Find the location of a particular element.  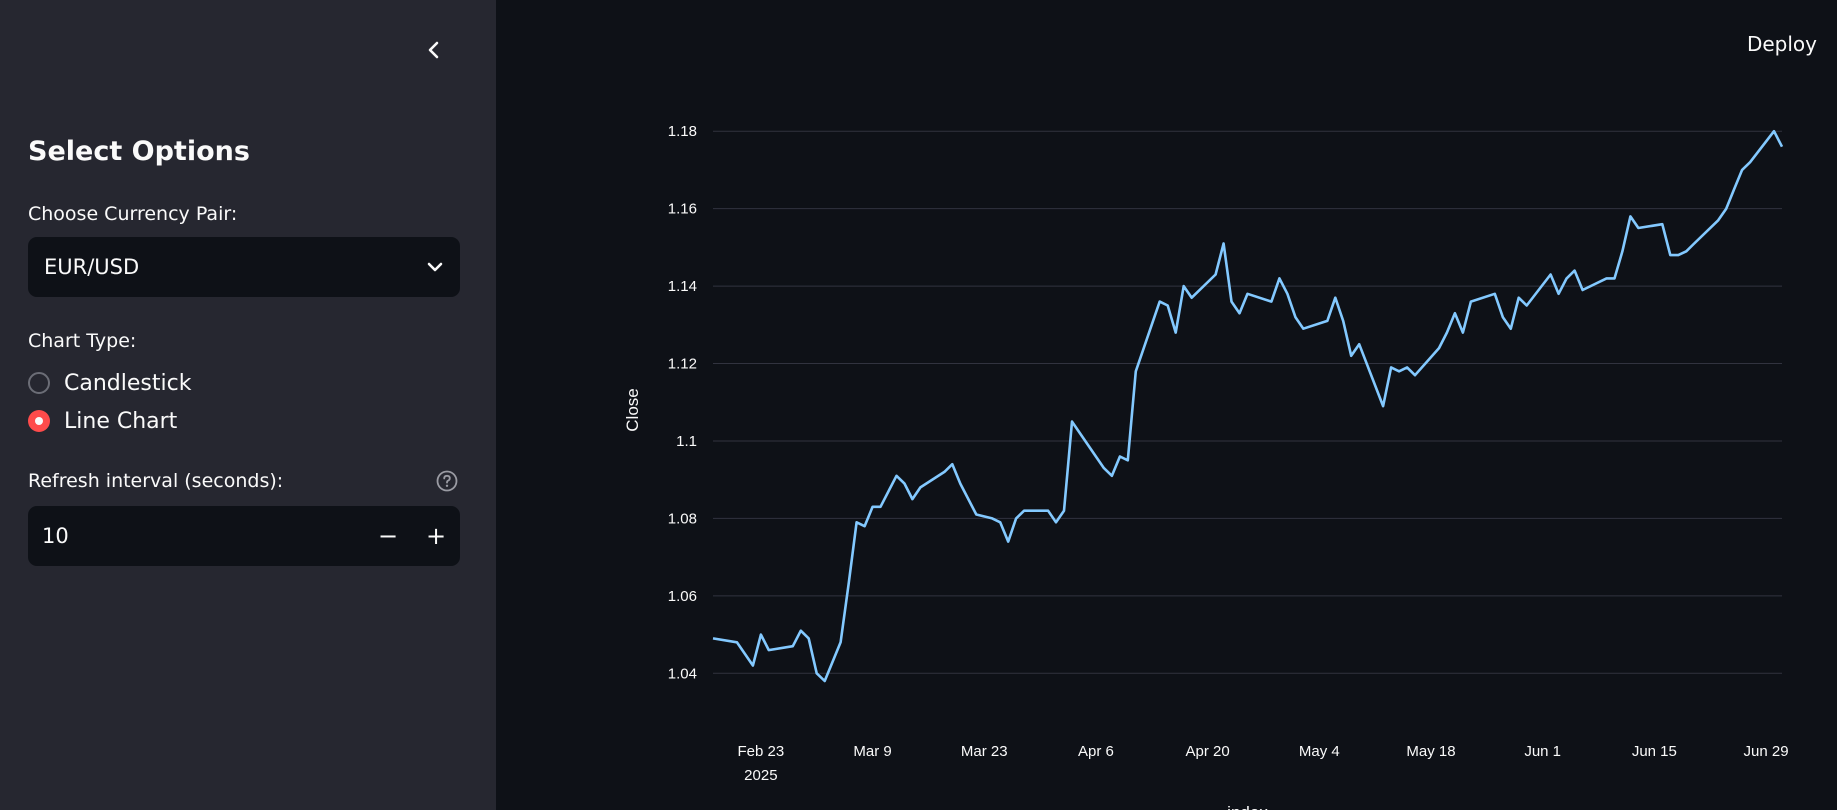

radio-line-chart: Line Chart is located at coordinates (102, 421).